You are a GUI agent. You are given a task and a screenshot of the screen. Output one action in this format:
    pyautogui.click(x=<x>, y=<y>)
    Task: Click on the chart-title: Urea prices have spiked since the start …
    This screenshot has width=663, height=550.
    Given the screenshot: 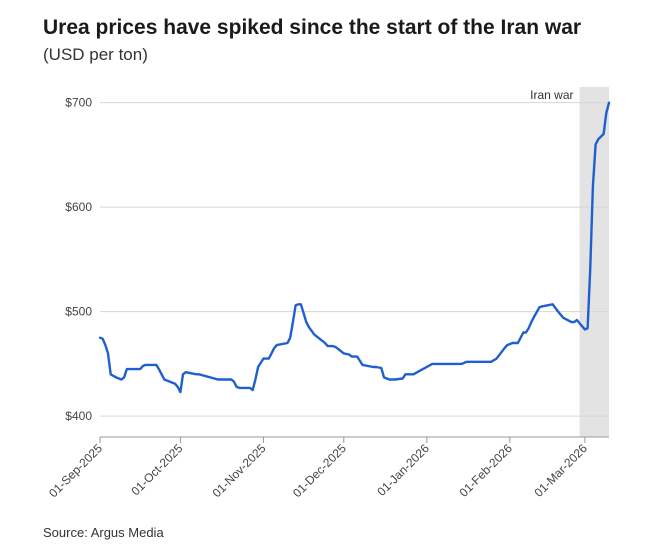 What is the action you would take?
    pyautogui.click(x=312, y=27)
    